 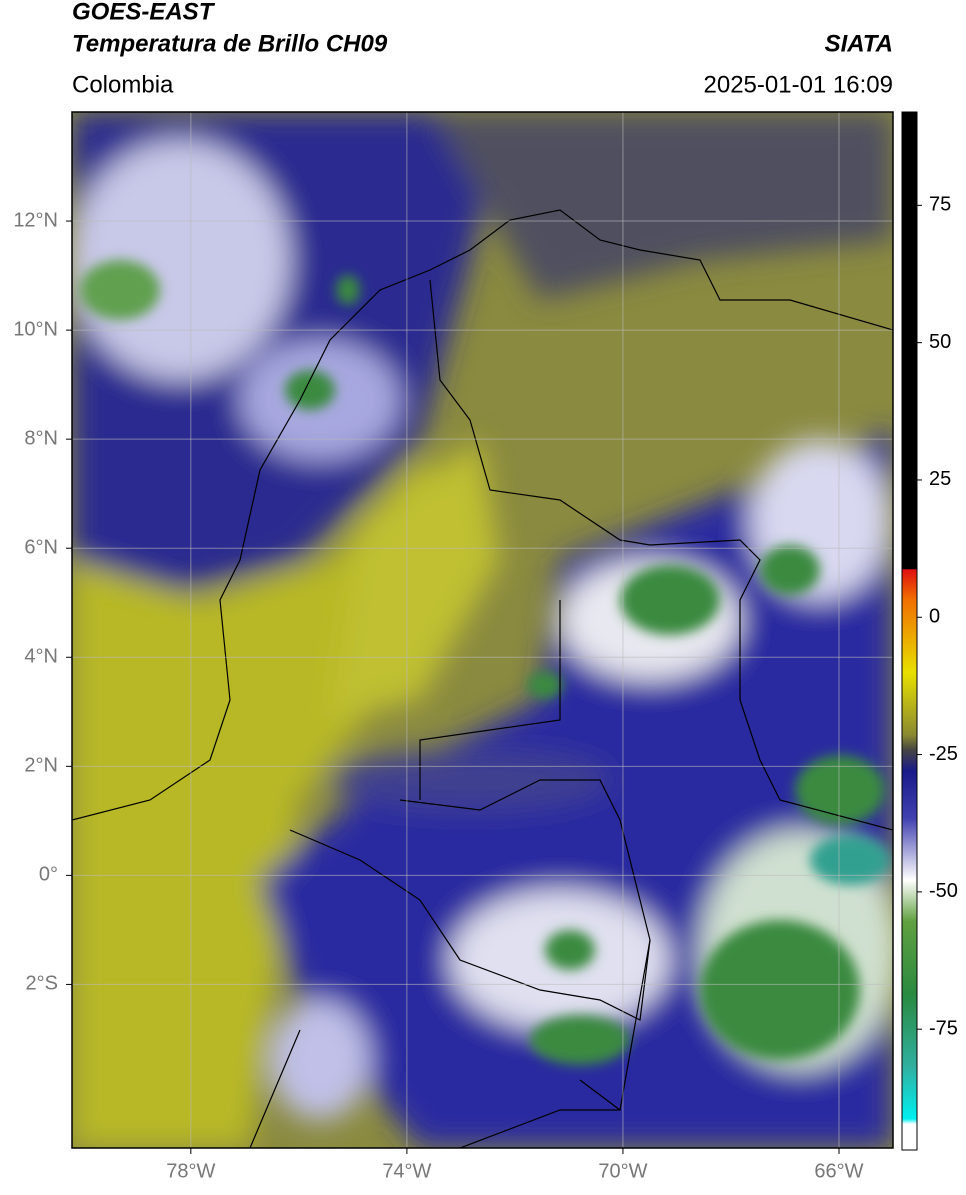 I want to click on x-tick-label: 74°W, so click(x=406, y=1171).